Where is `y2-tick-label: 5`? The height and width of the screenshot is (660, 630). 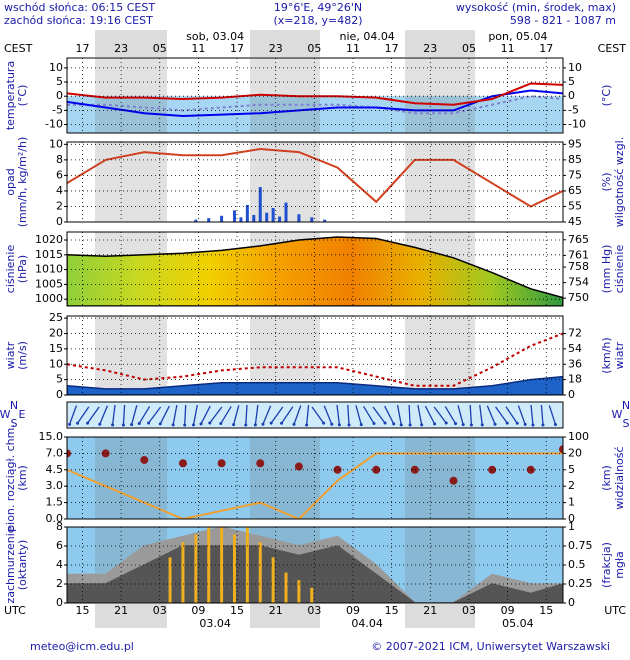
y2-tick-label: 5 is located at coordinates (571, 81).